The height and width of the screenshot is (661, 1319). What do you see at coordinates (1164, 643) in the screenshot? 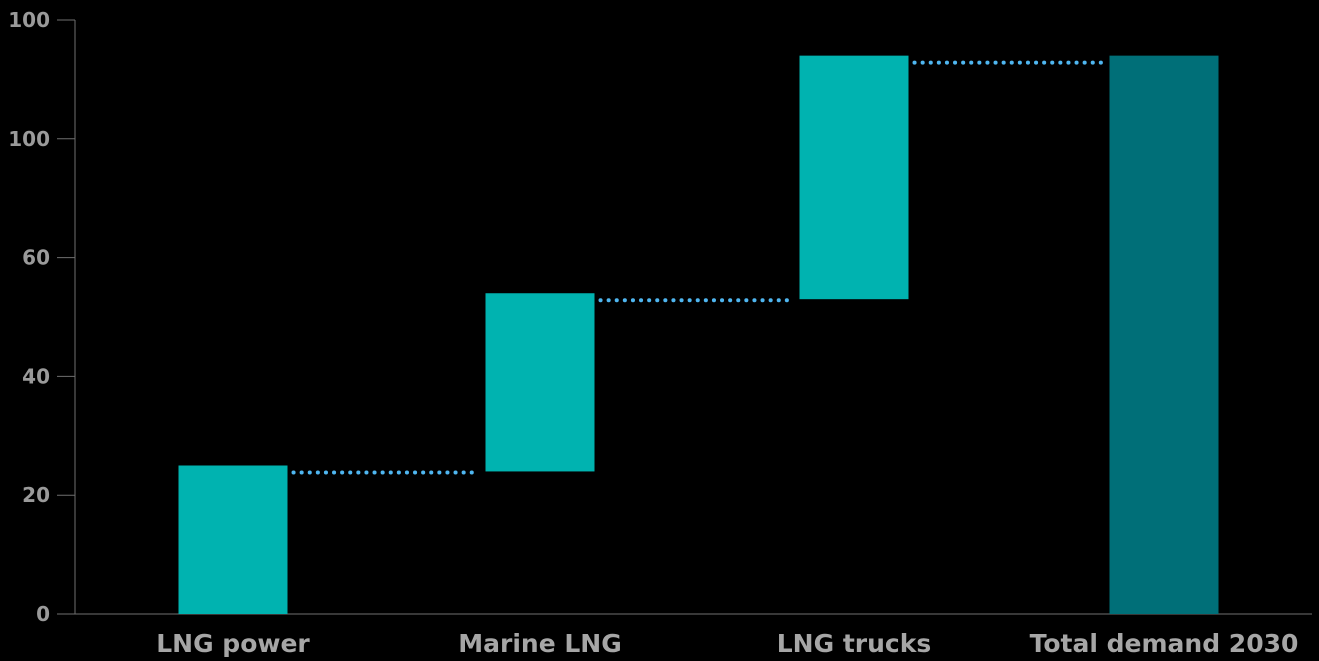
I see `x-category-label: Total demand 2030` at bounding box center [1164, 643].